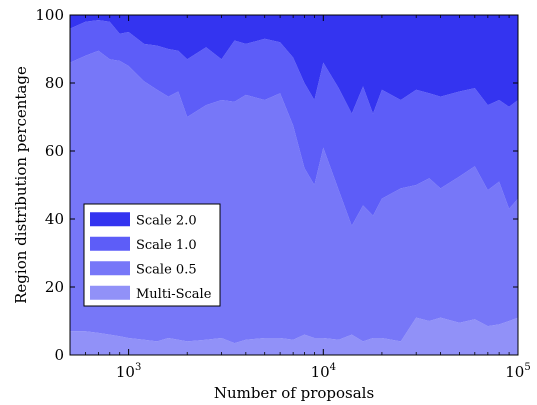 The width and height of the screenshot is (537, 405). What do you see at coordinates (166, 220) in the screenshot?
I see `legend-label-scale-2-0: Scale 2.0` at bounding box center [166, 220].